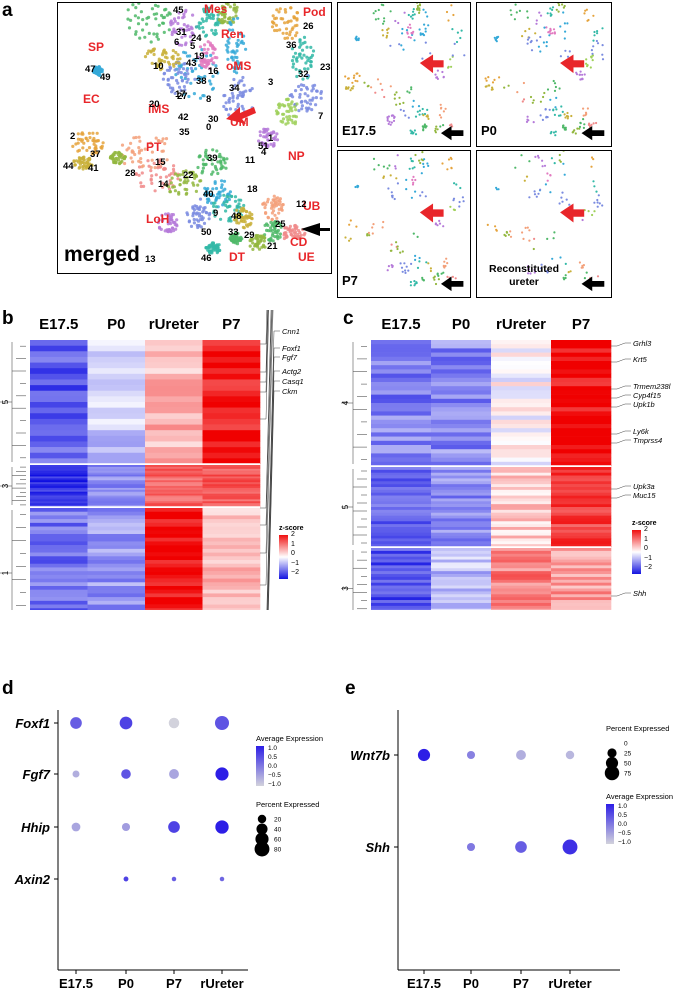 The width and height of the screenshot is (685, 993). Describe the element at coordinates (622, 806) in the screenshot. I see `legend-tick: 1.0` at that location.